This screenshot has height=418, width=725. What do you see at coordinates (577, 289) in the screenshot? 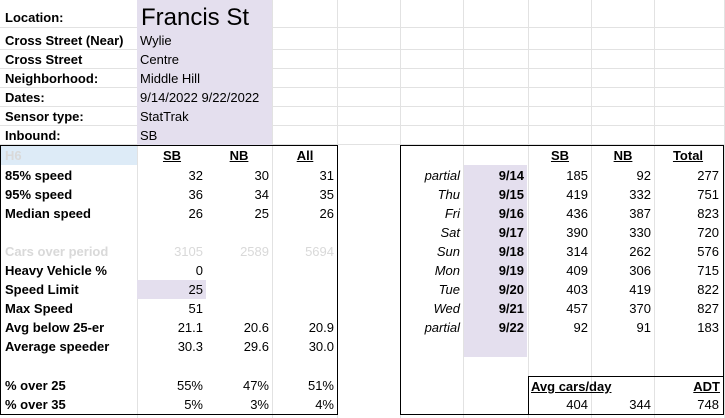
I see `daily-sb: 403` at bounding box center [577, 289].